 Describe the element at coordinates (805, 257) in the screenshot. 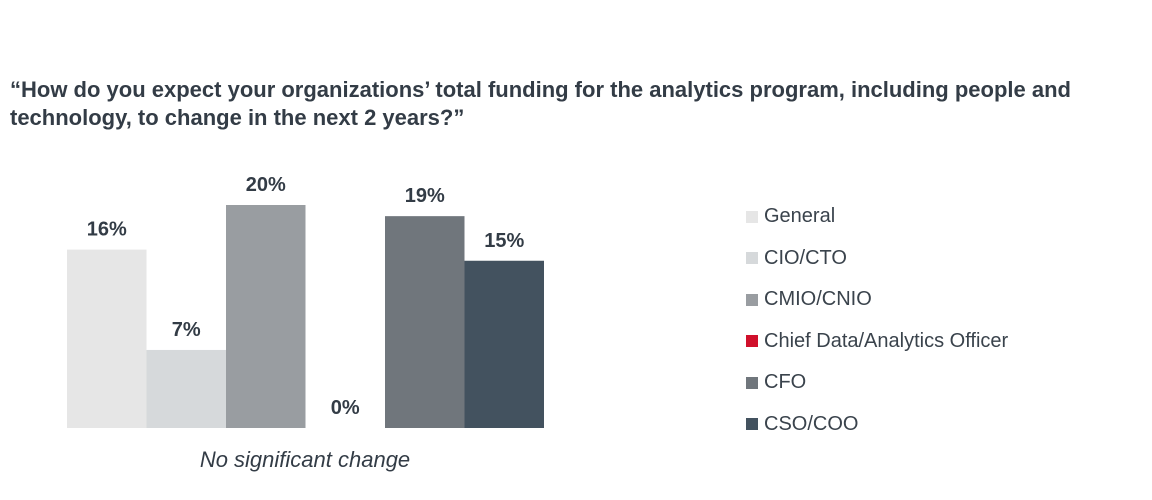

I see `legend-label: CIO/CTO` at that location.